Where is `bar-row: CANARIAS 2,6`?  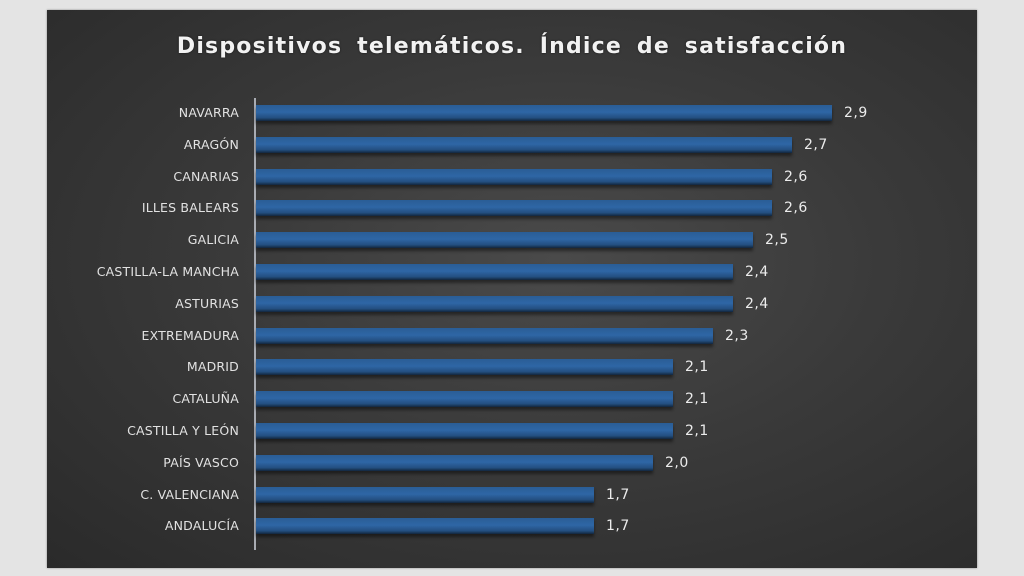
bar-row: CANARIAS 2,6 is located at coordinates (512, 177).